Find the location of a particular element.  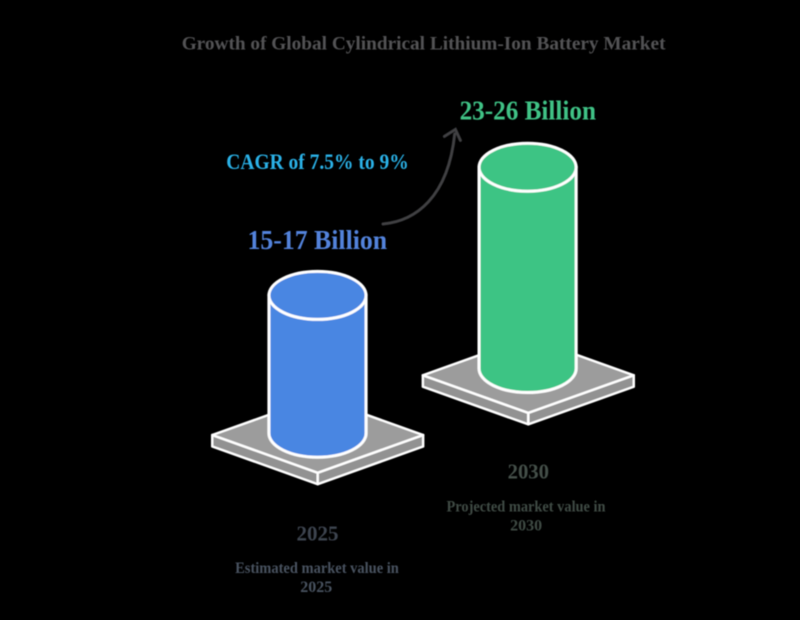

svg-text: 15-17 Billion is located at coordinates (317, 239).